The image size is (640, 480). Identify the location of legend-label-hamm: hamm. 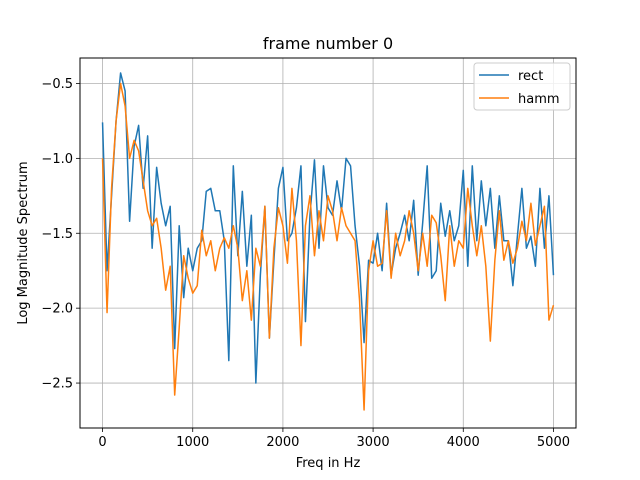
(539, 99).